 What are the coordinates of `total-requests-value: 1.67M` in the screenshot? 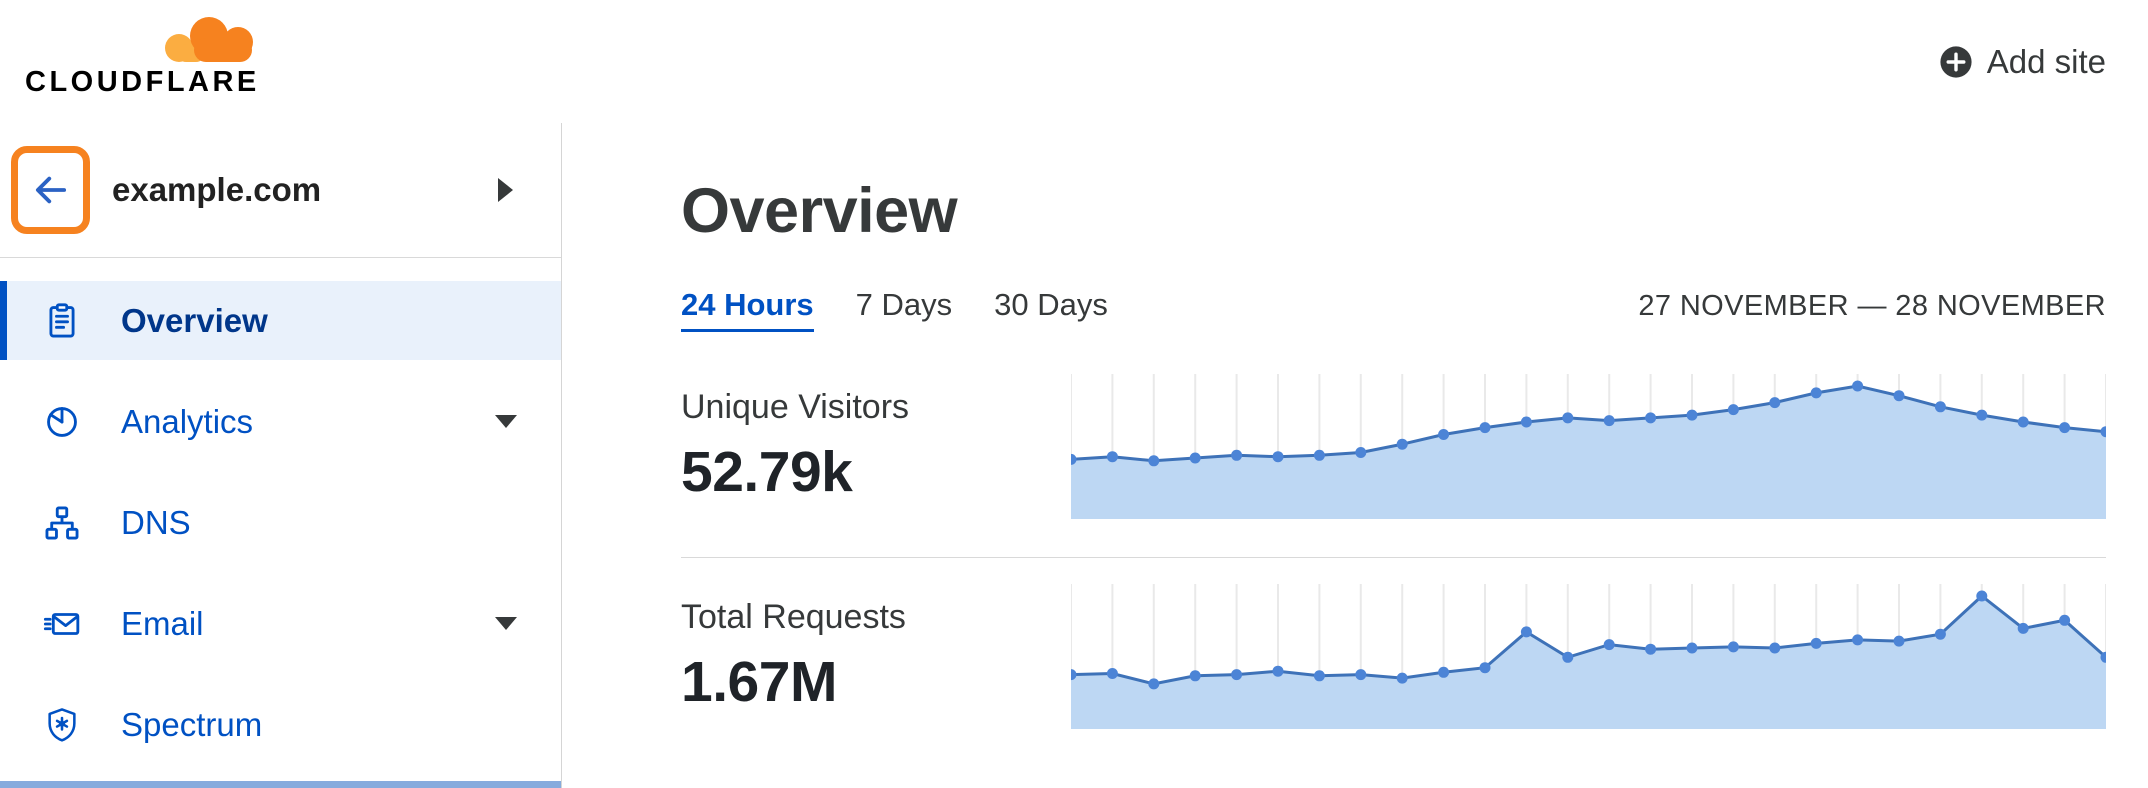 It's located at (759, 682).